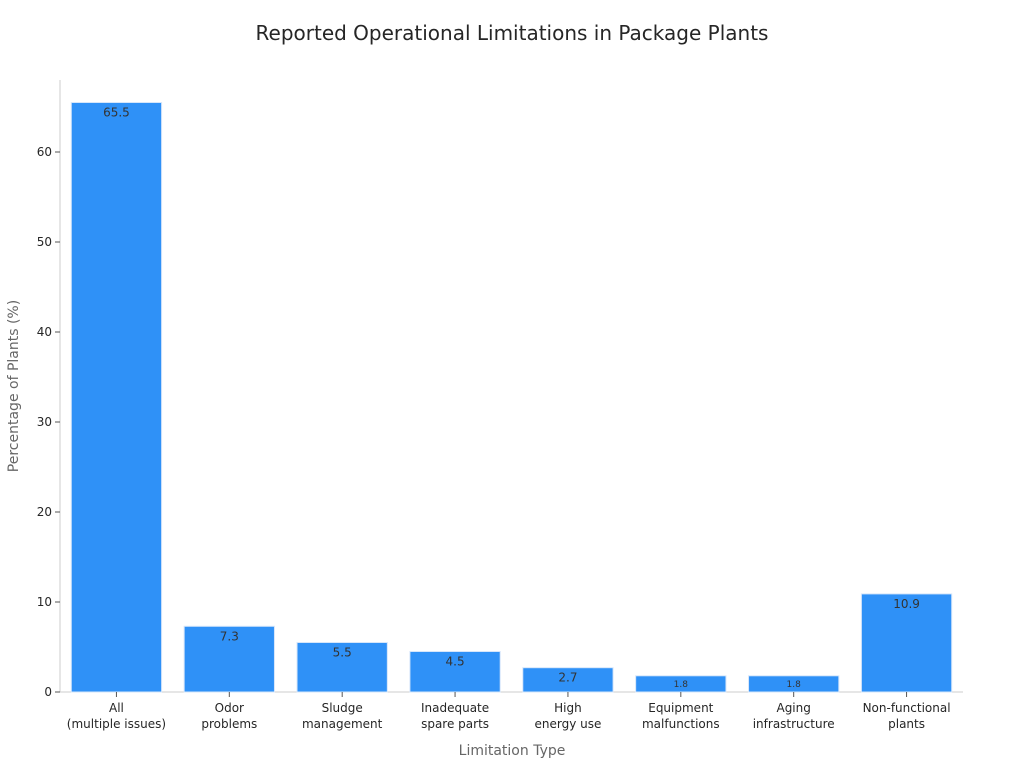 This screenshot has width=1024, height=768. Describe the element at coordinates (680, 708) in the screenshot. I see `x-tick-label: Equipment` at that location.